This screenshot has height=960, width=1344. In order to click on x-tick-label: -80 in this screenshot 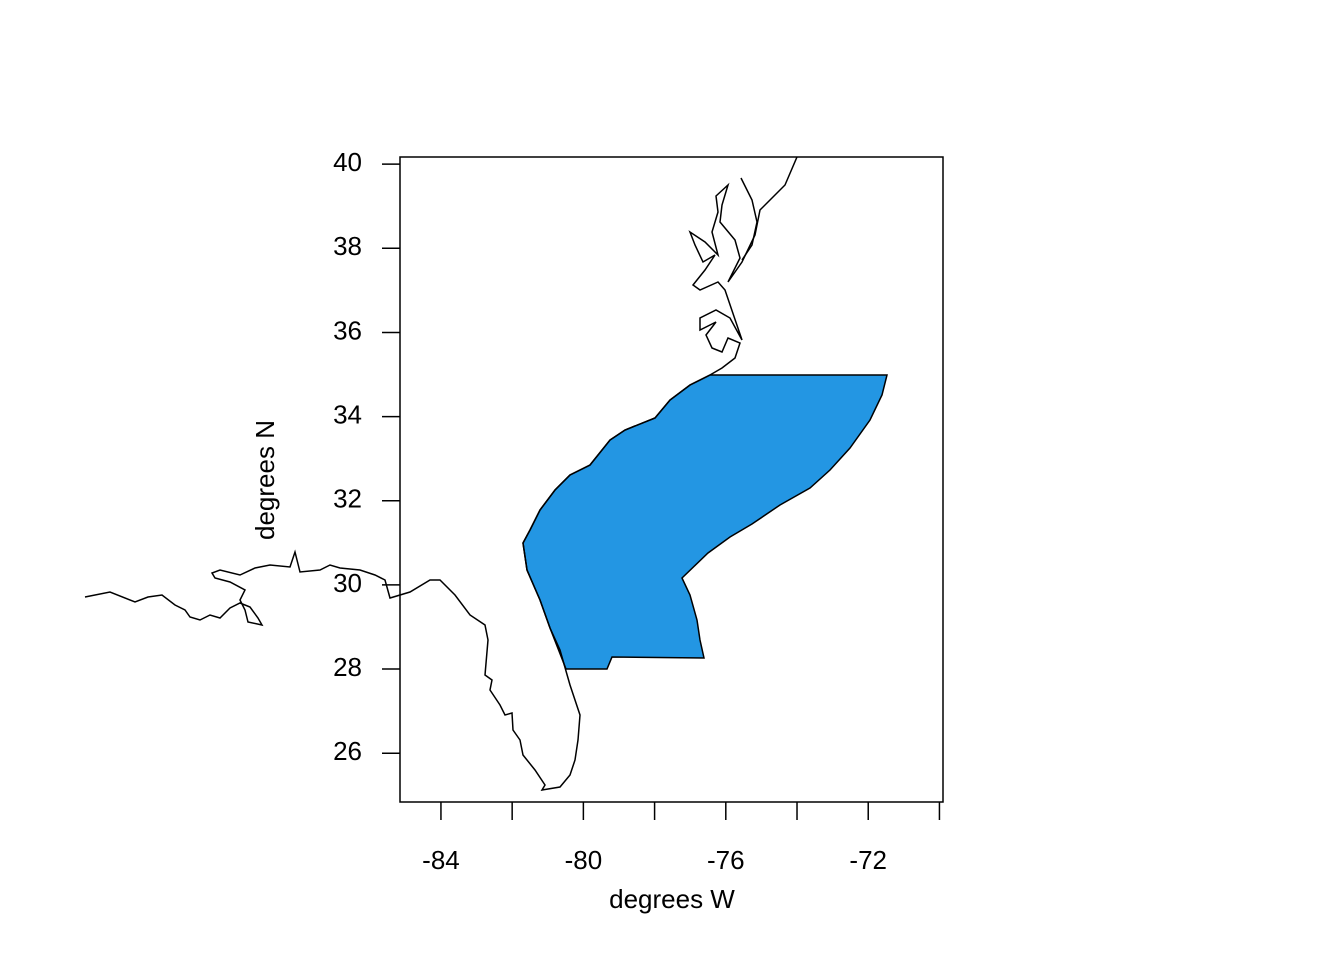, I will do `click(584, 860)`.